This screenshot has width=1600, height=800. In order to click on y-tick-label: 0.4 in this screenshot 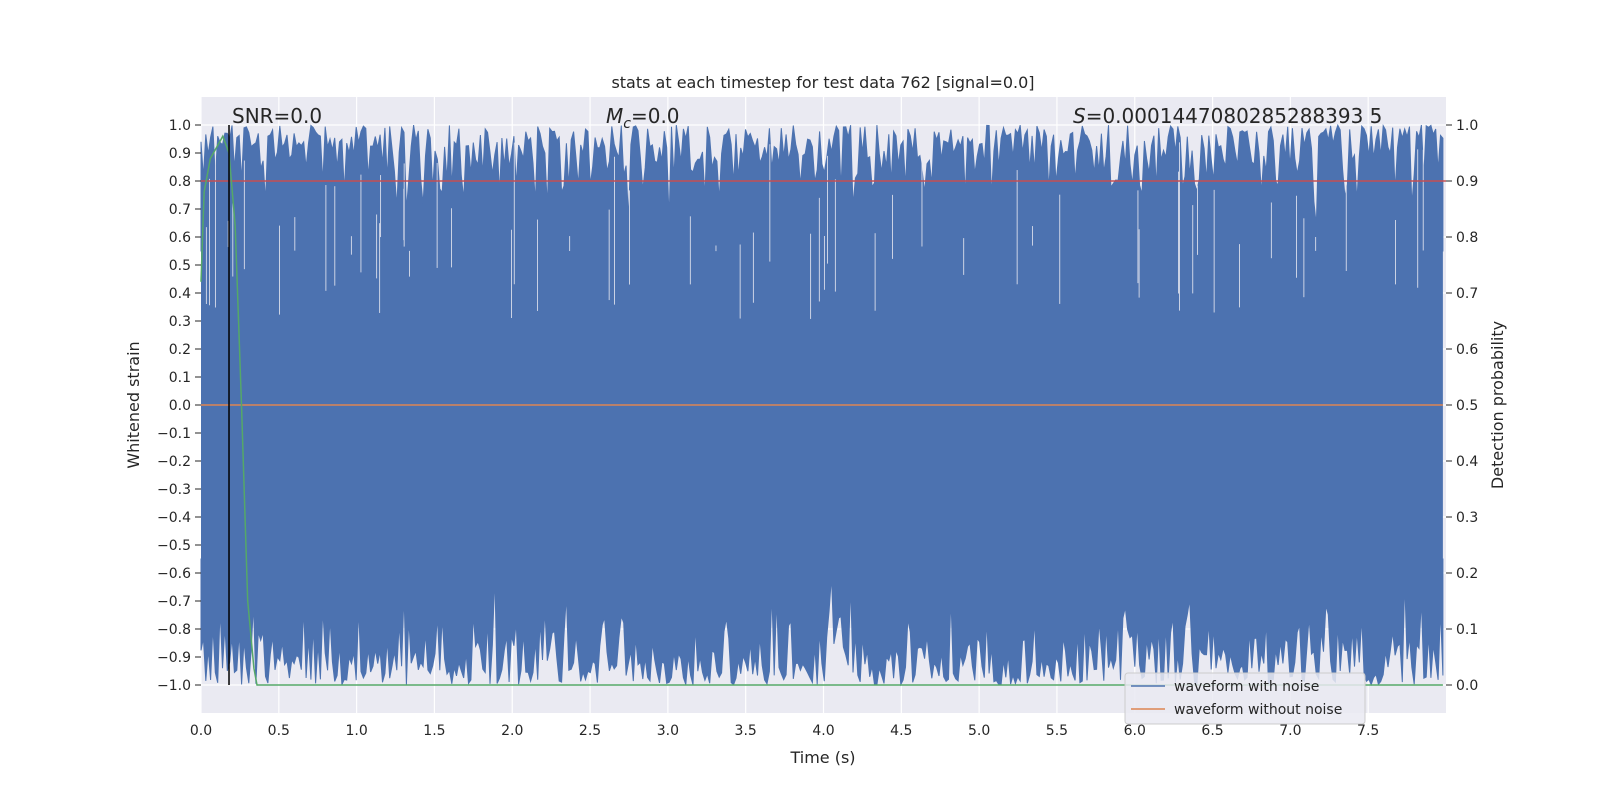, I will do `click(180, 294)`.